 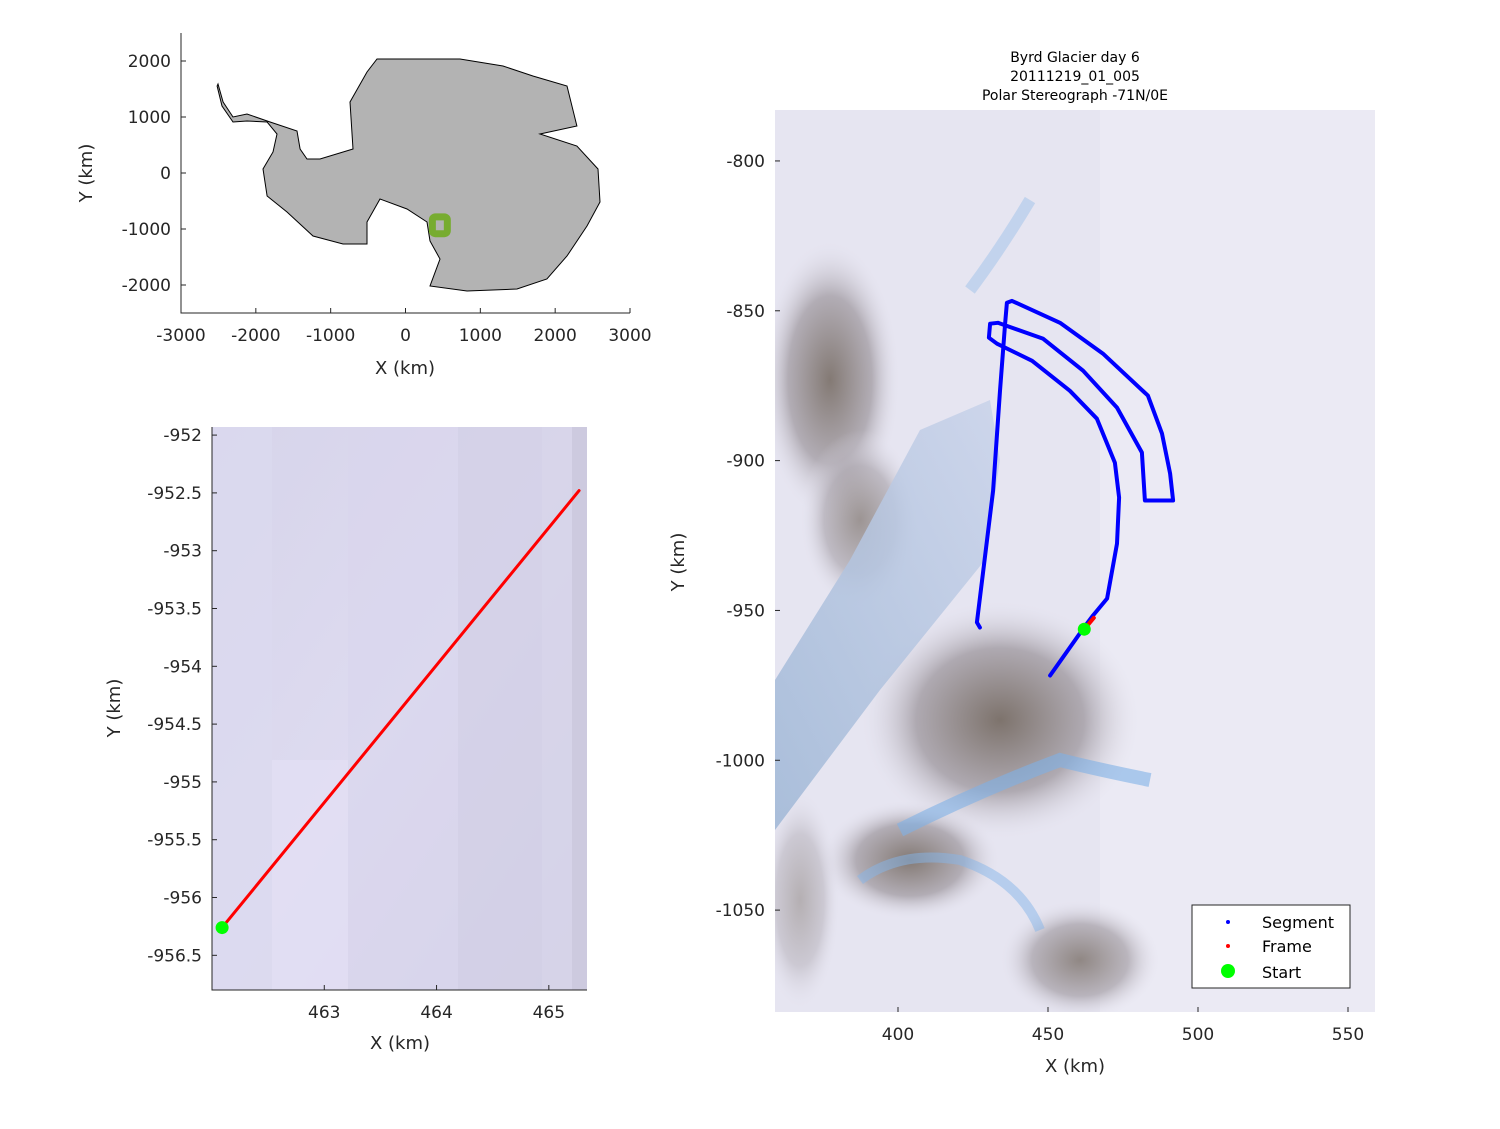 I want to click on x-tick-label: 3000, so click(x=629, y=336).